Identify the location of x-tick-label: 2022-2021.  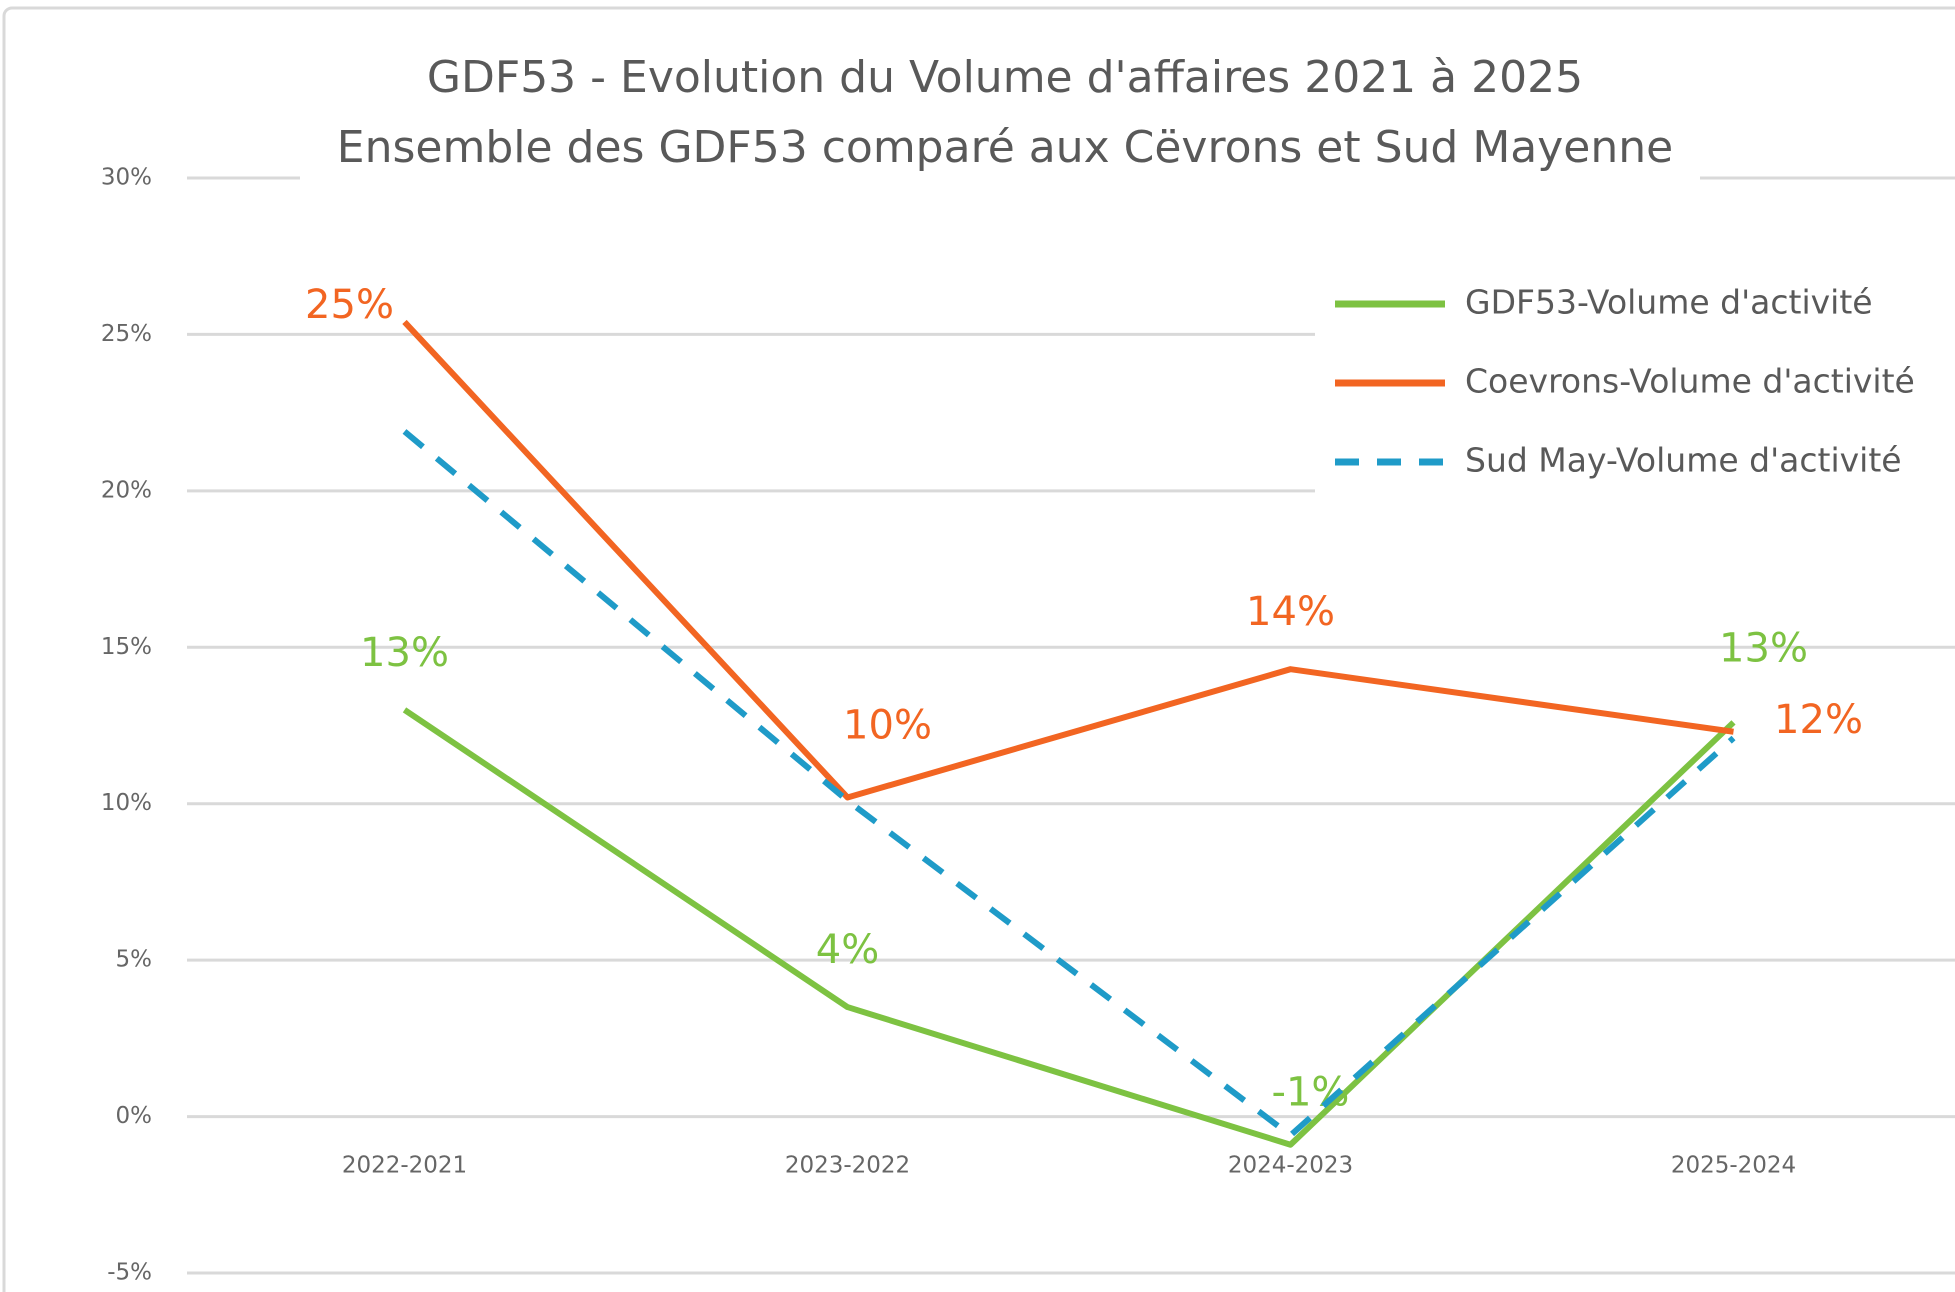
(404, 1166).